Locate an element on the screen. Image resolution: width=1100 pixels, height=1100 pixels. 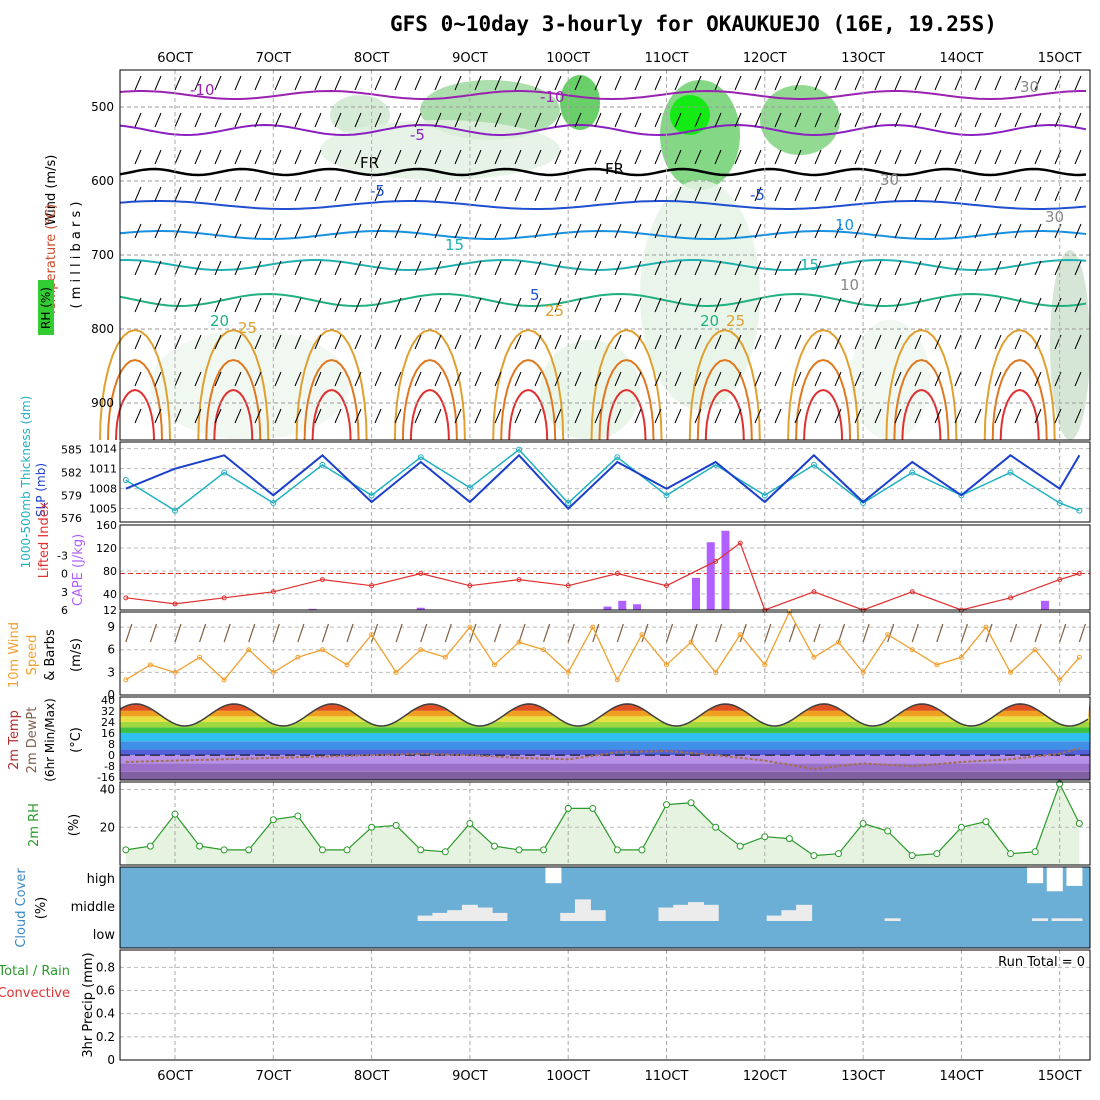
cape-tick-label: 80 is located at coordinates (110, 571).